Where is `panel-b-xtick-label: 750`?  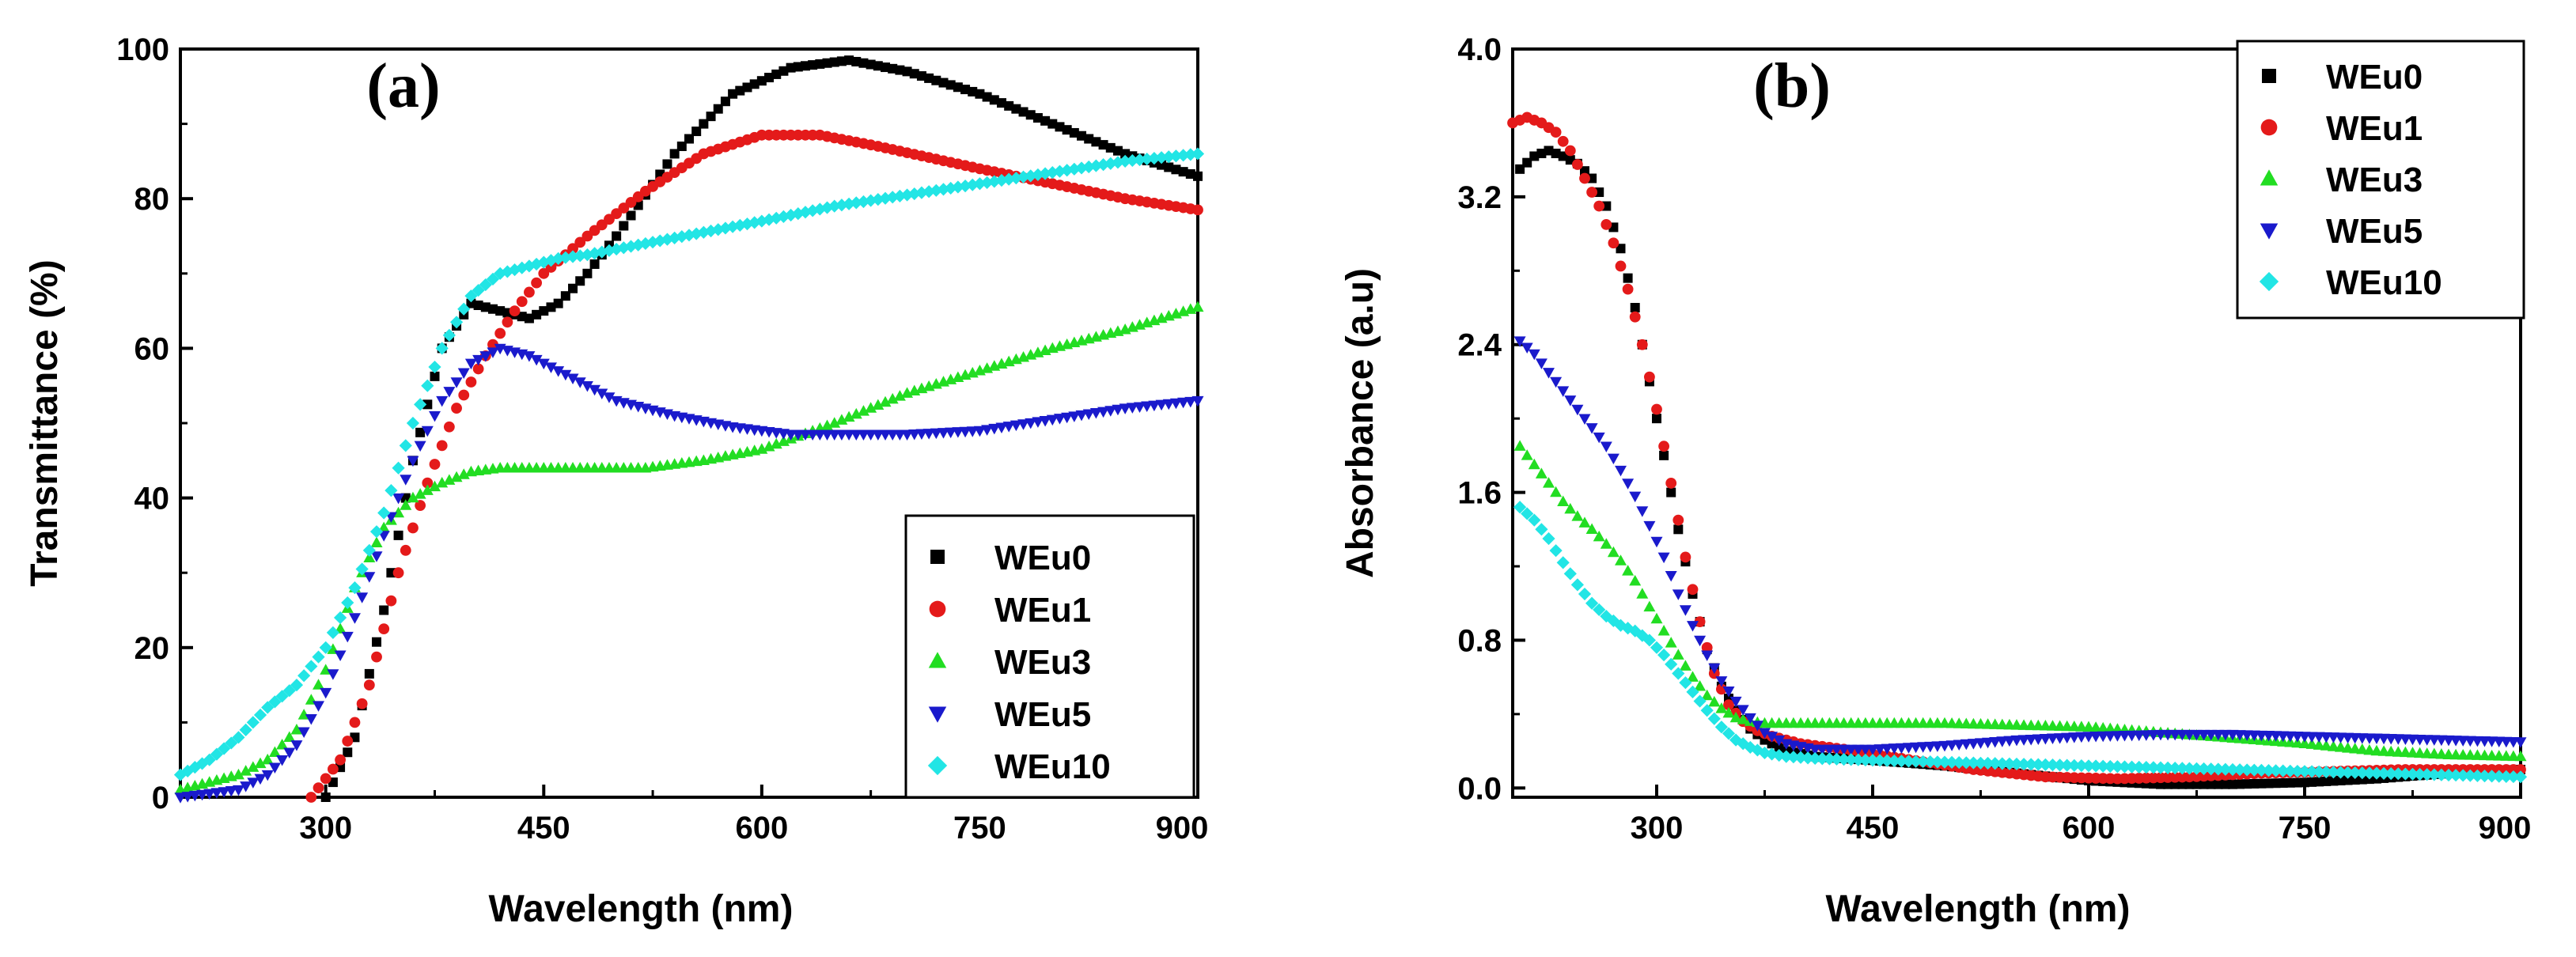
panel-b-xtick-label: 750 is located at coordinates (2305, 828).